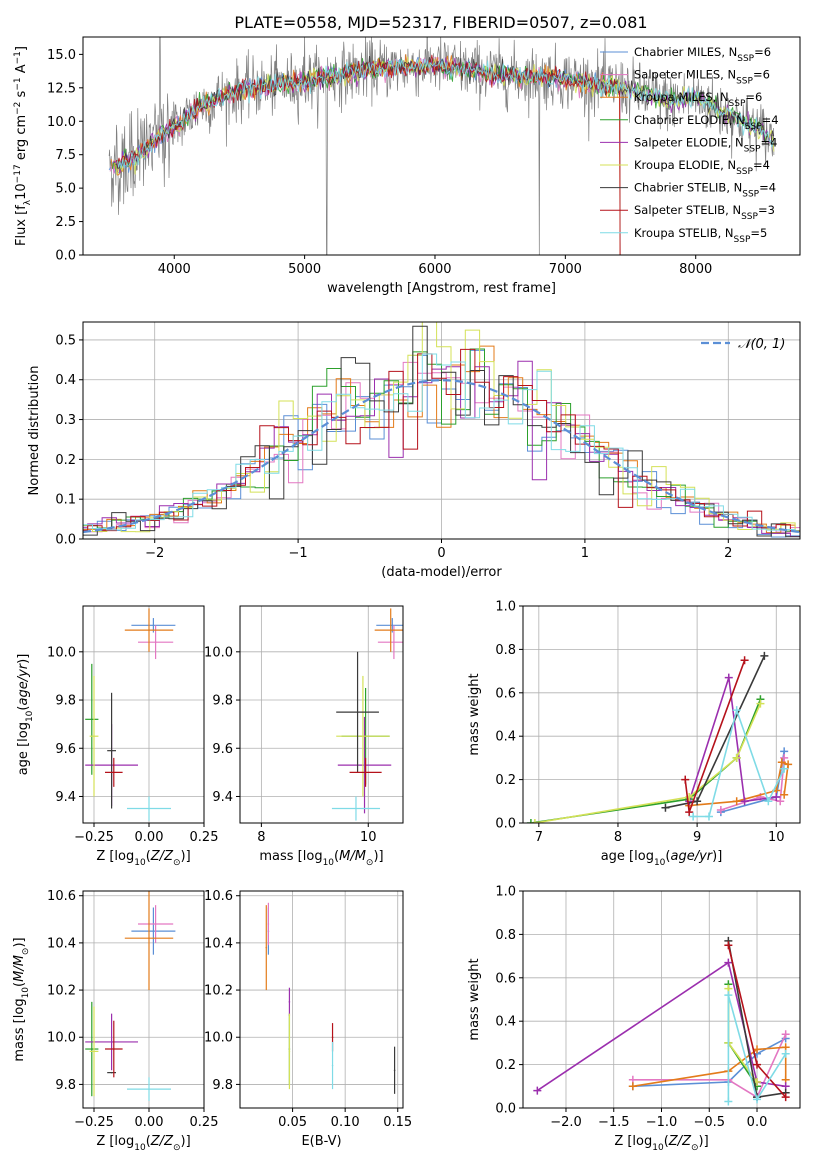  What do you see at coordinates (704, 1141) in the screenshot?
I see `label-part: )]` at bounding box center [704, 1141].